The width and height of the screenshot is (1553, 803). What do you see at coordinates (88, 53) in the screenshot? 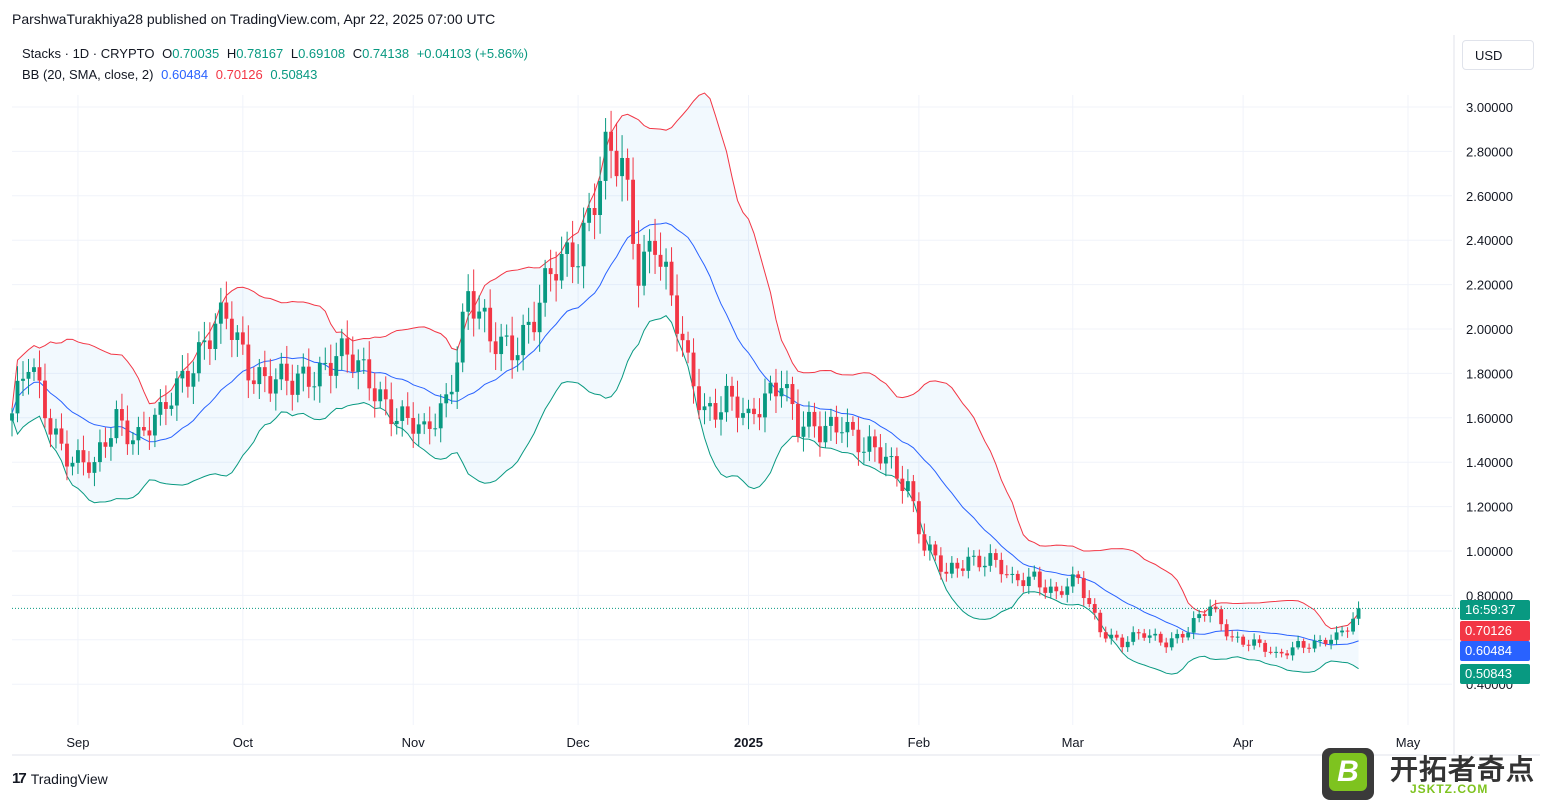
I see `symbol-label: Stacks · 1D · CRYPTO` at bounding box center [88, 53].